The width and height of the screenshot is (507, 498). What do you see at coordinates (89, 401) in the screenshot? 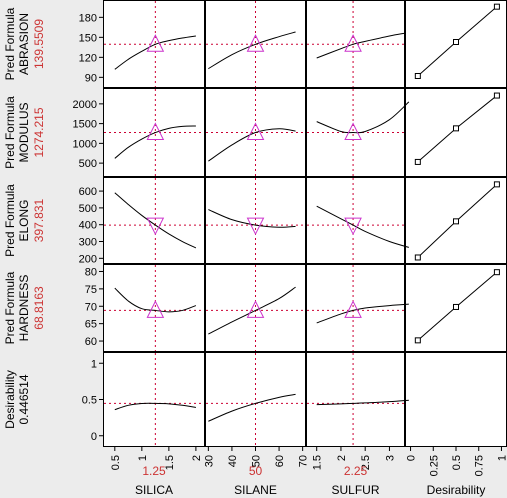
I see `y-tick-label: 0.5` at bounding box center [89, 401].